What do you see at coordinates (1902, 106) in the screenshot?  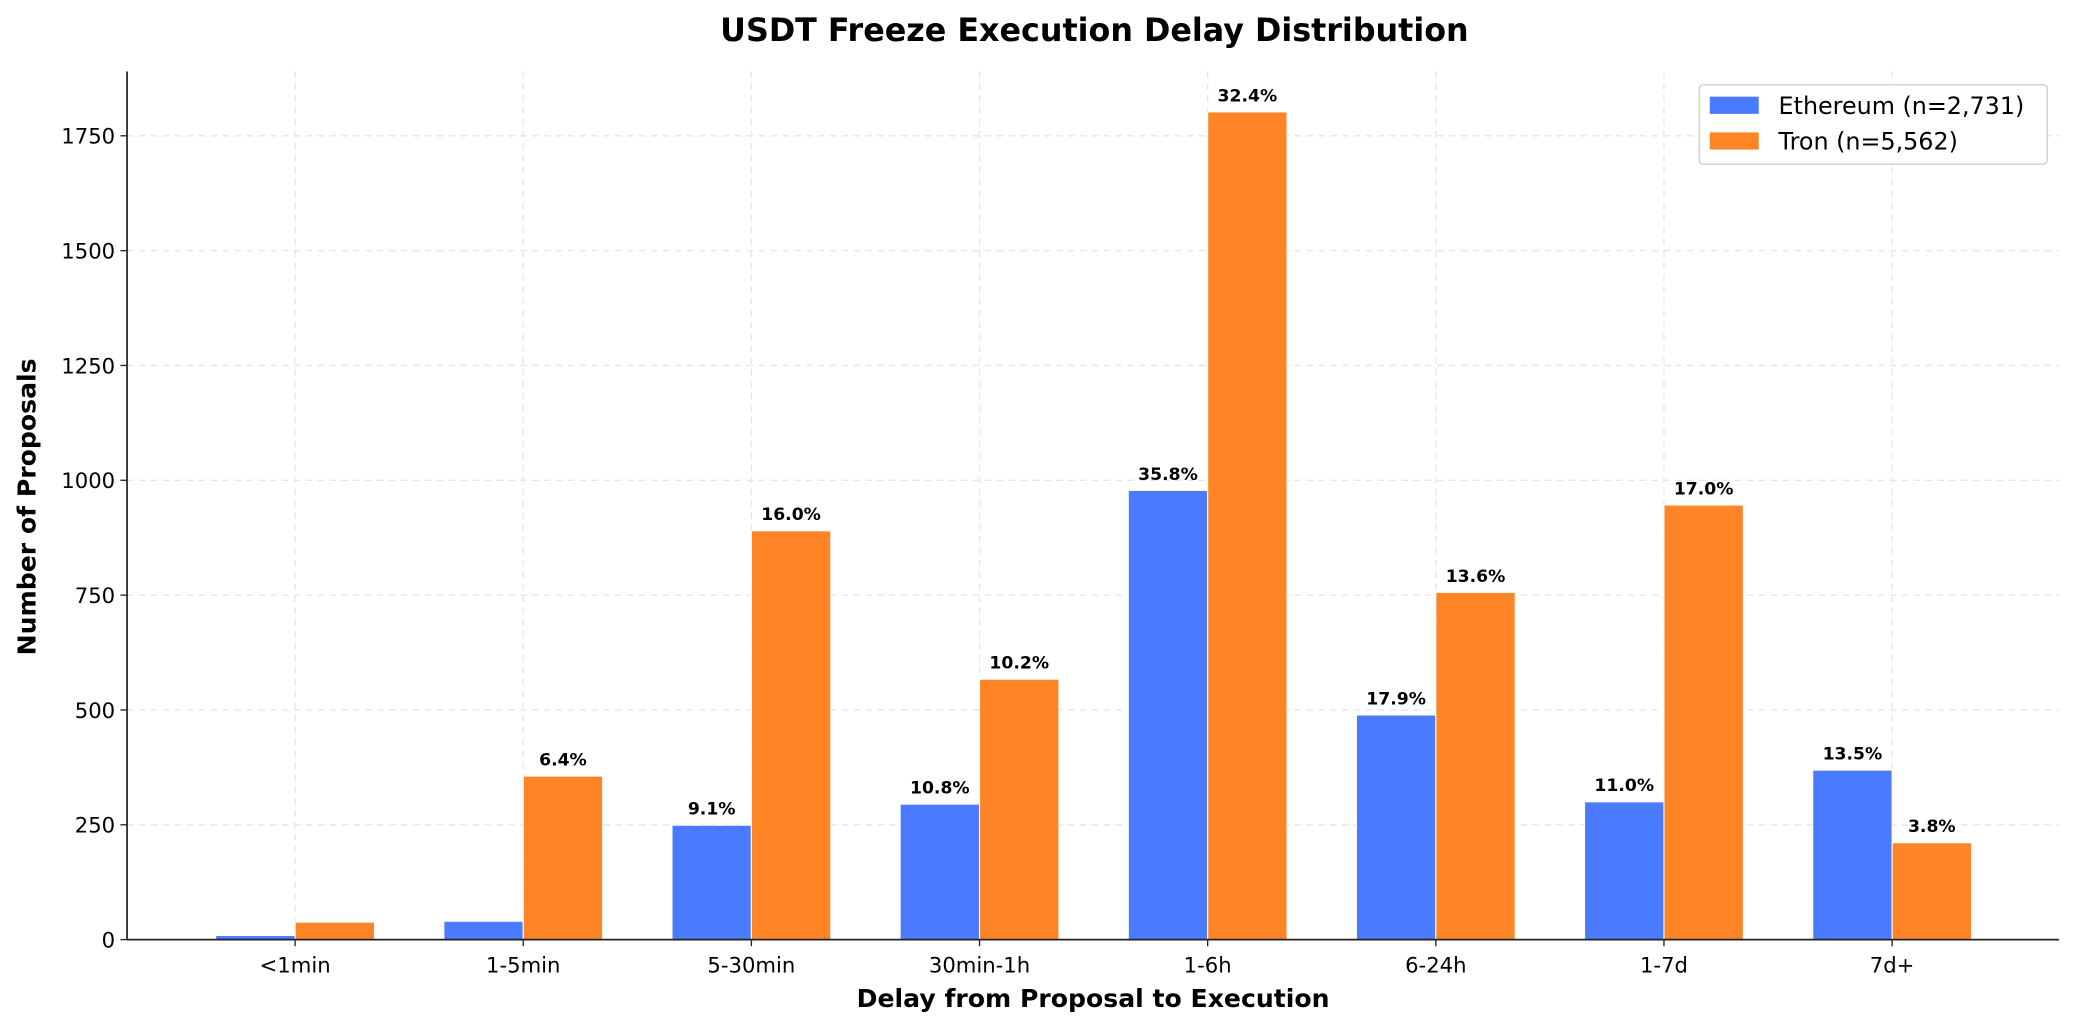 I see `legend-label-ethereum: Ethereum (n=2,731)` at bounding box center [1902, 106].